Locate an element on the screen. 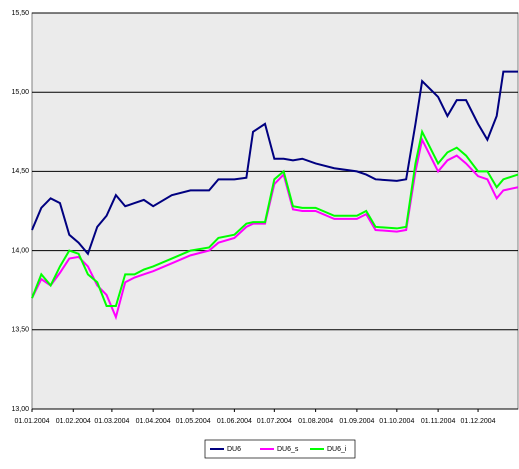 This screenshot has height=469, width=519. x-tick-label: 01.03.2004 is located at coordinates (111, 421).